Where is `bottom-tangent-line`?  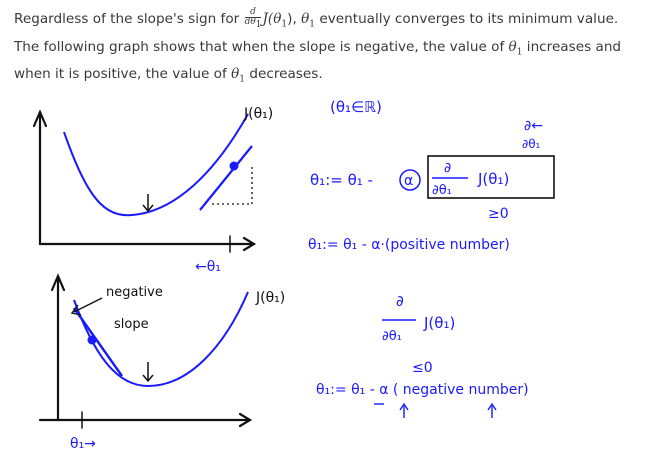 bottom-tangent-line is located at coordinates (98, 342).